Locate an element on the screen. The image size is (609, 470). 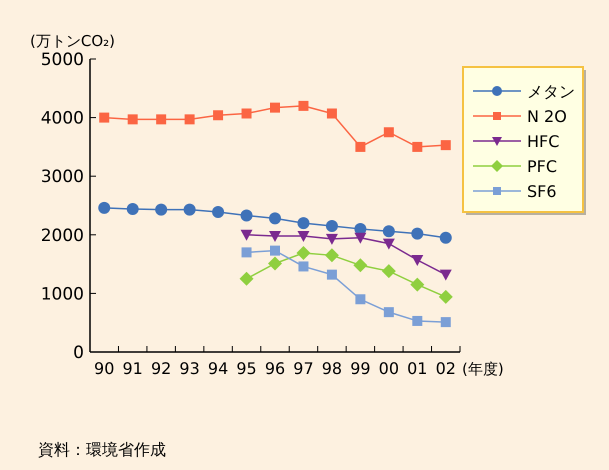
y-tick-label: 5000 is located at coordinates (62, 60).